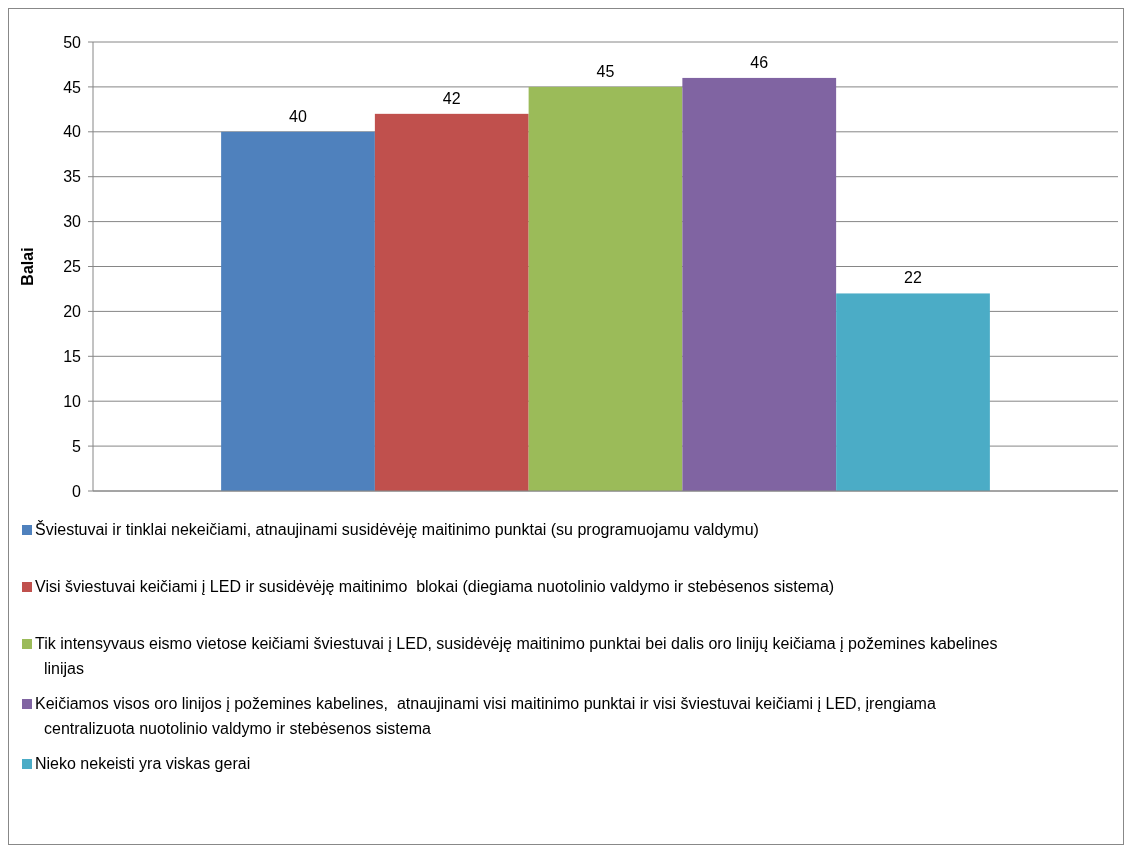 This screenshot has width=1124, height=845. I want to click on data-label: 40, so click(298, 116).